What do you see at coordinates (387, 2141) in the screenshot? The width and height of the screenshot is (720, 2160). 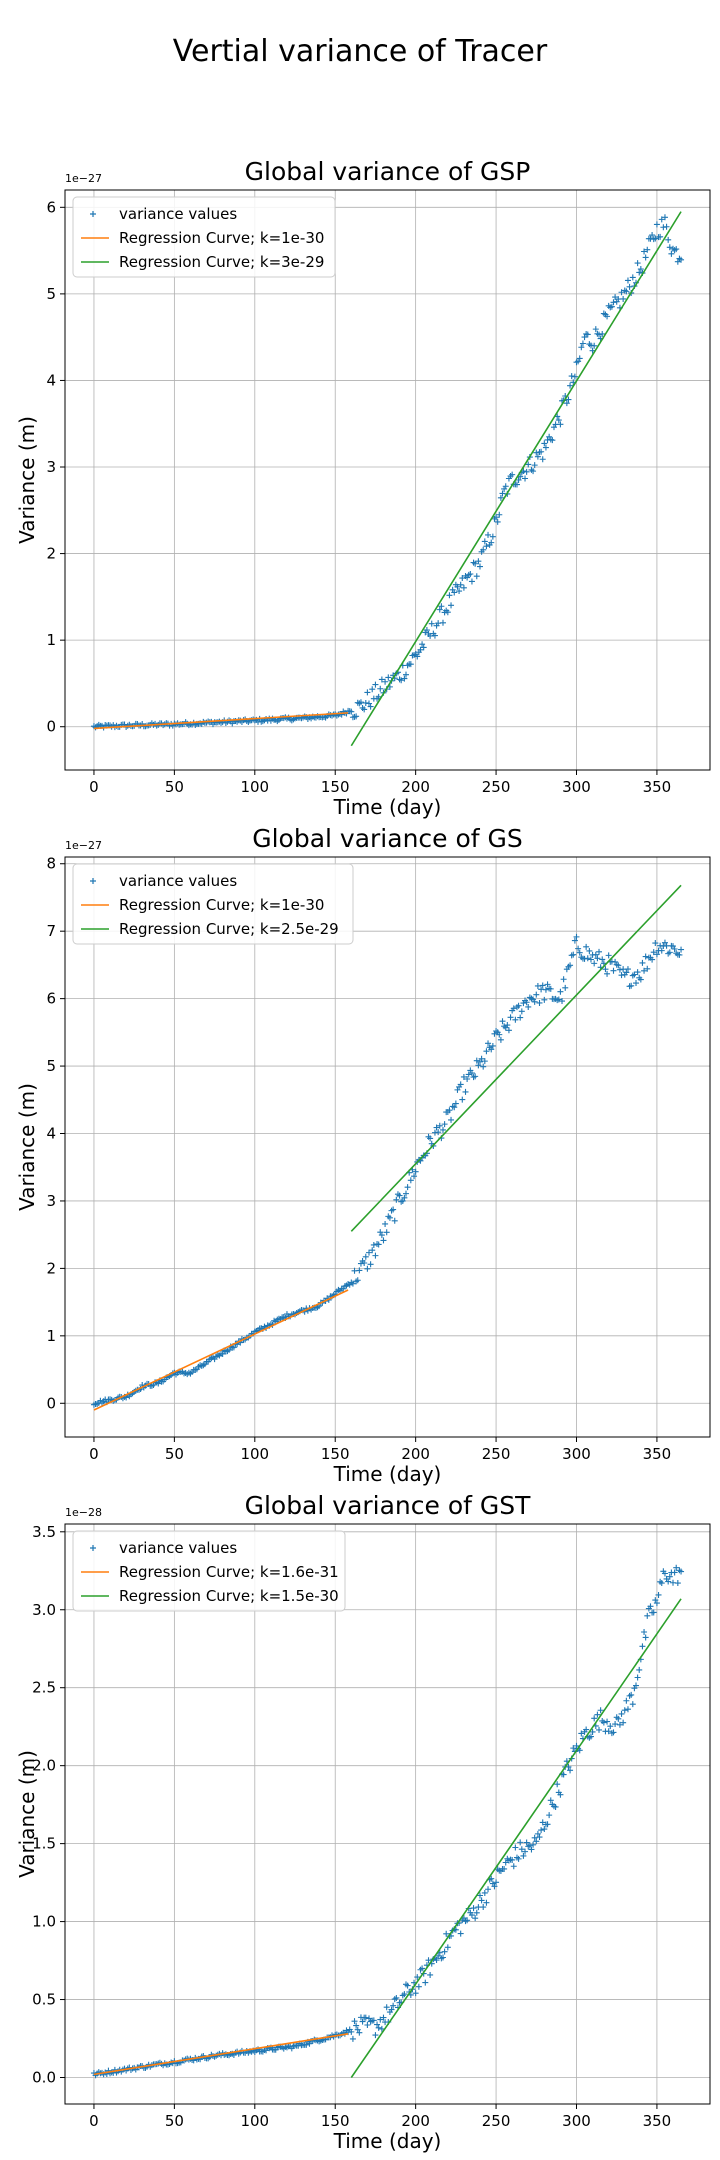 I see `x-axis-label: Time (day)` at bounding box center [387, 2141].